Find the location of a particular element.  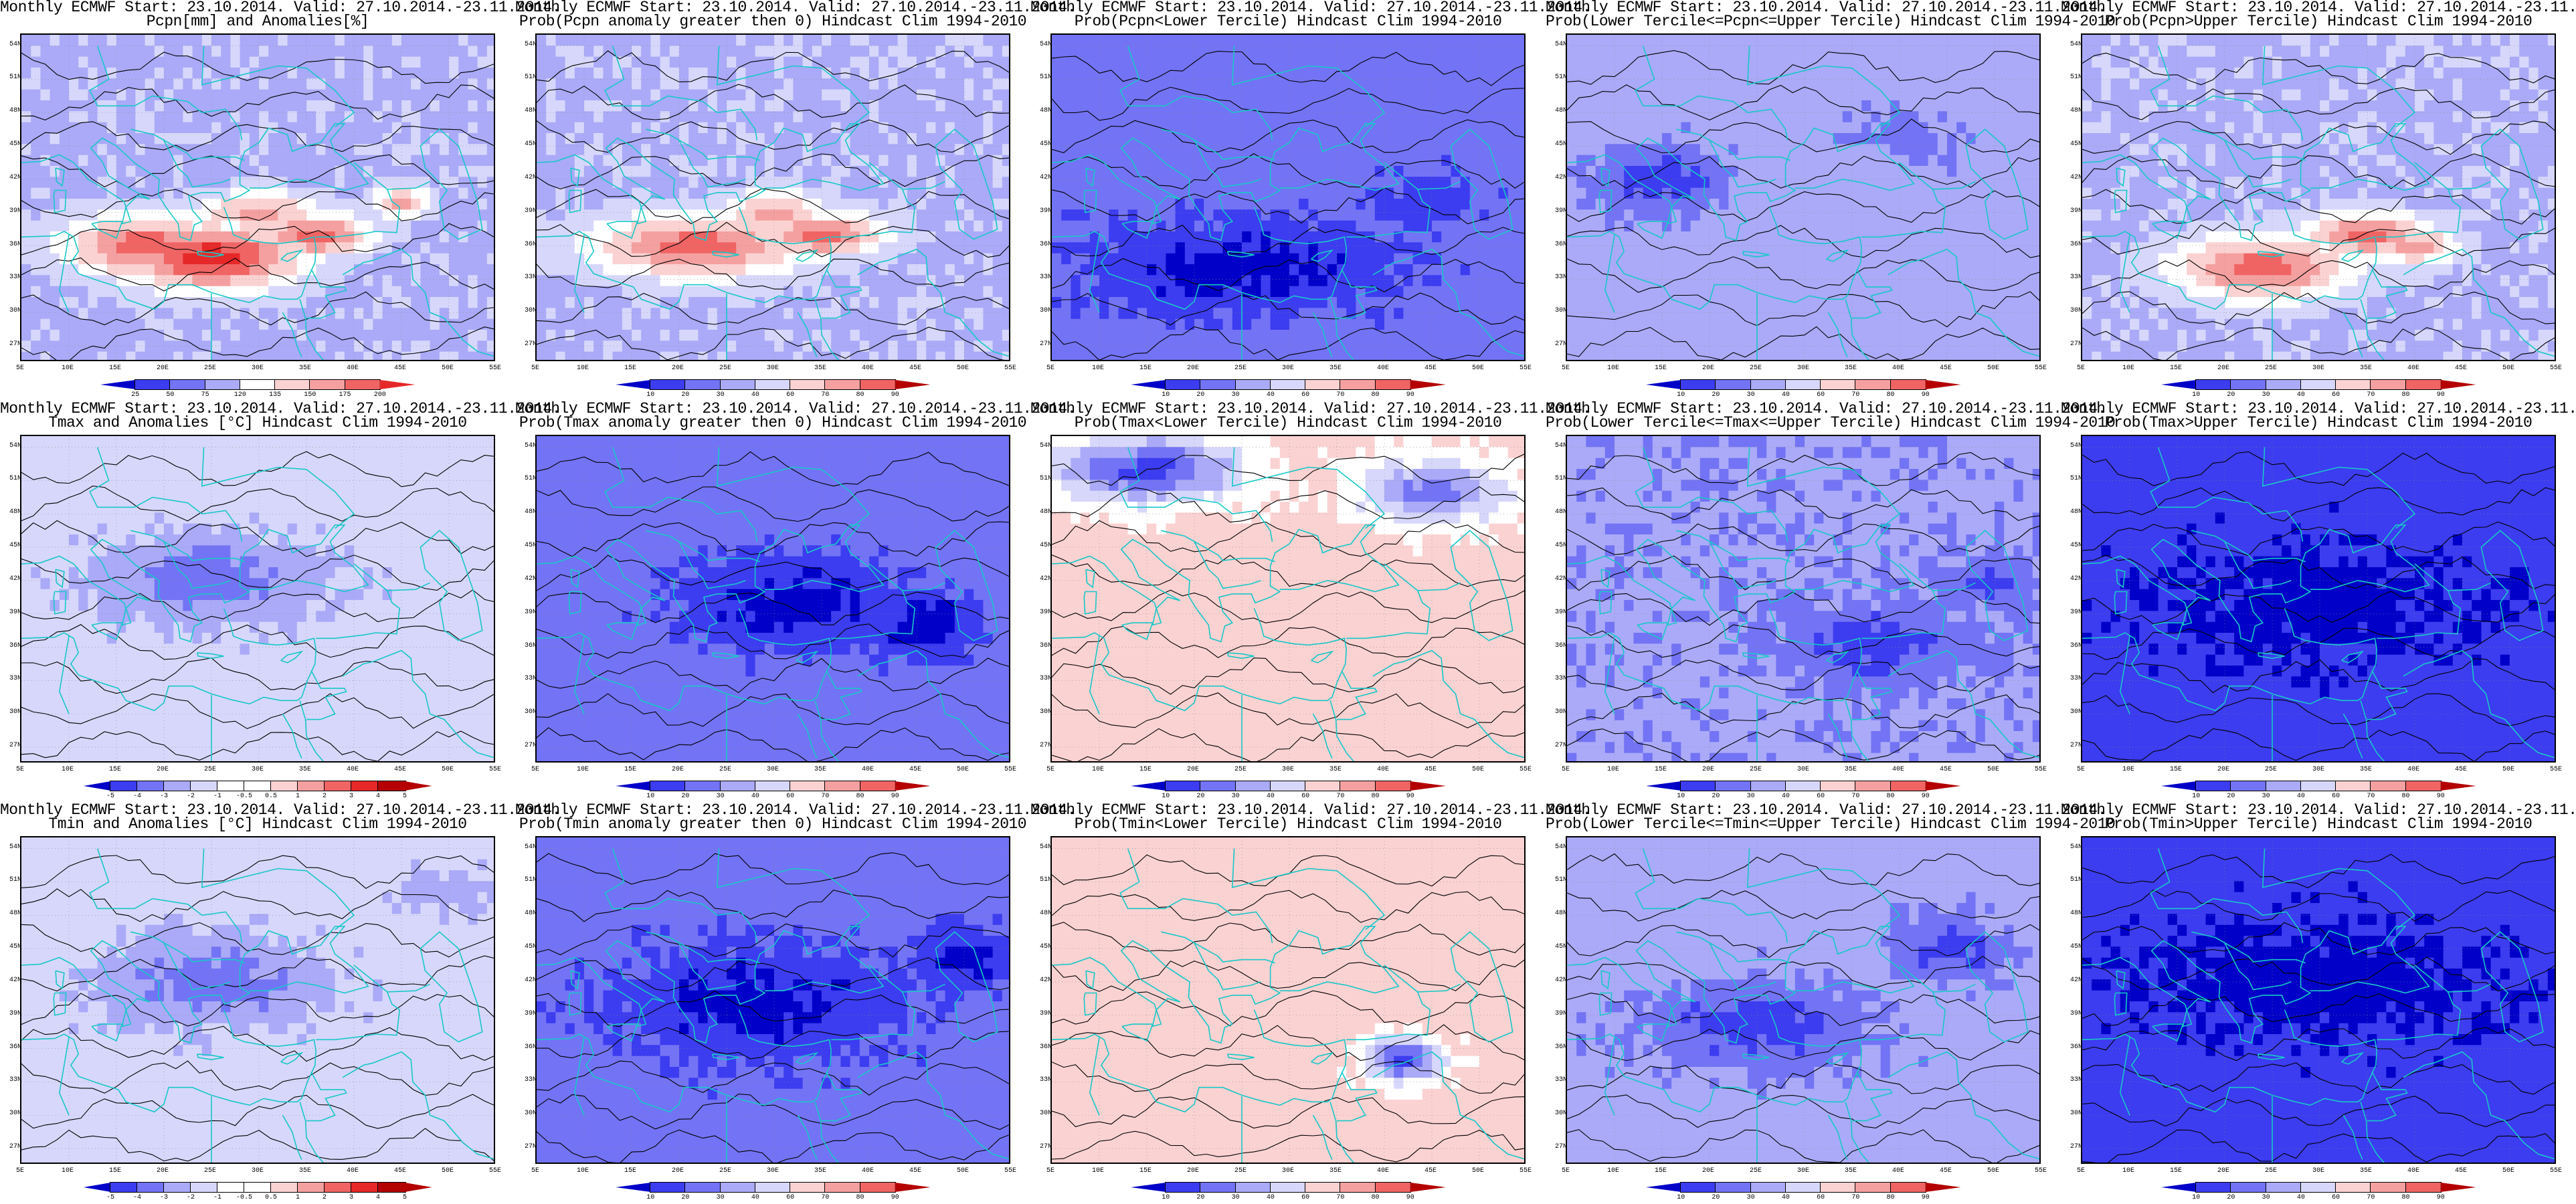

lat-label: 54N is located at coordinates (528, 45).